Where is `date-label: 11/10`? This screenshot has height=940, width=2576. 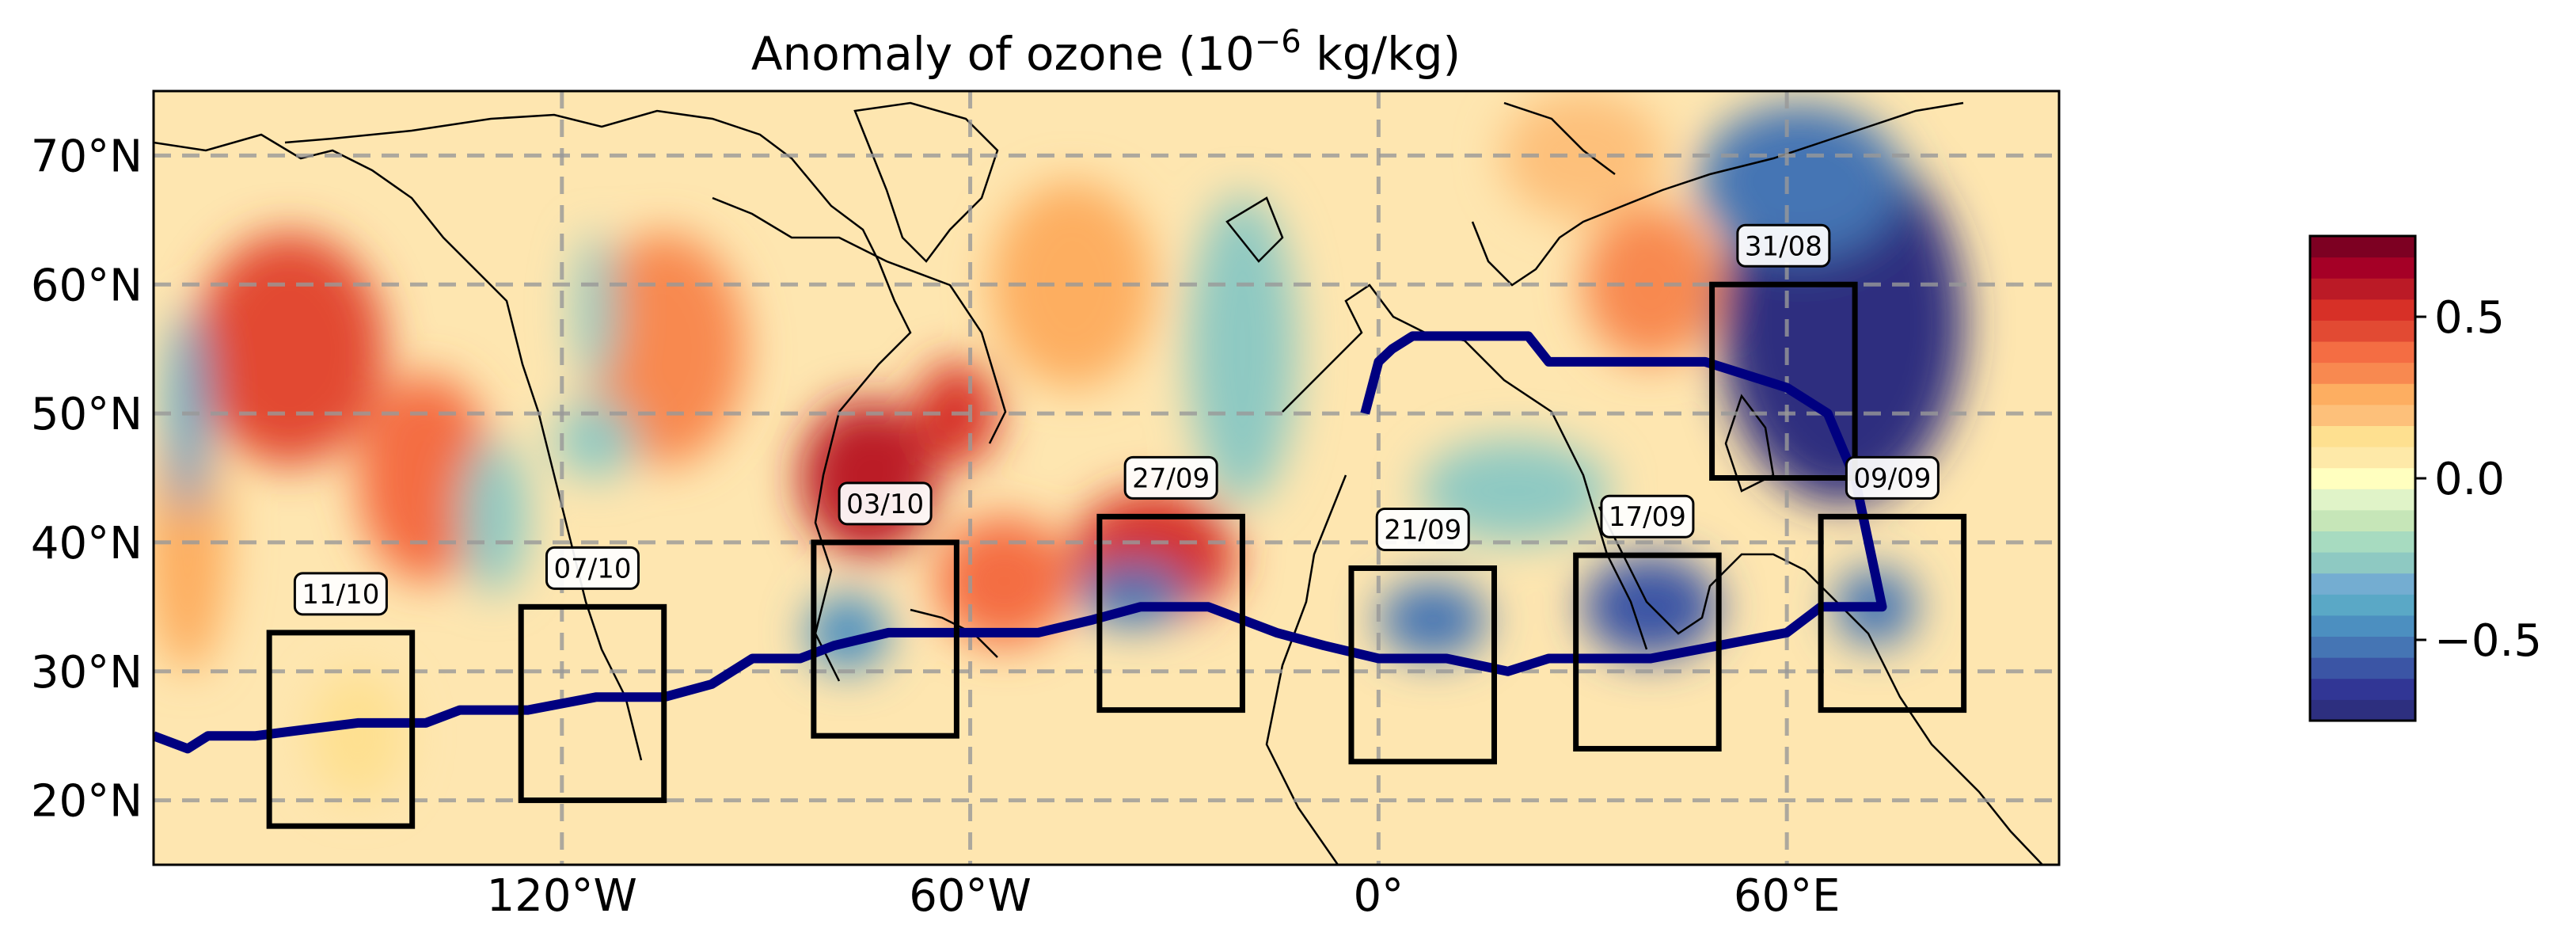
date-label: 11/10 is located at coordinates (340, 595).